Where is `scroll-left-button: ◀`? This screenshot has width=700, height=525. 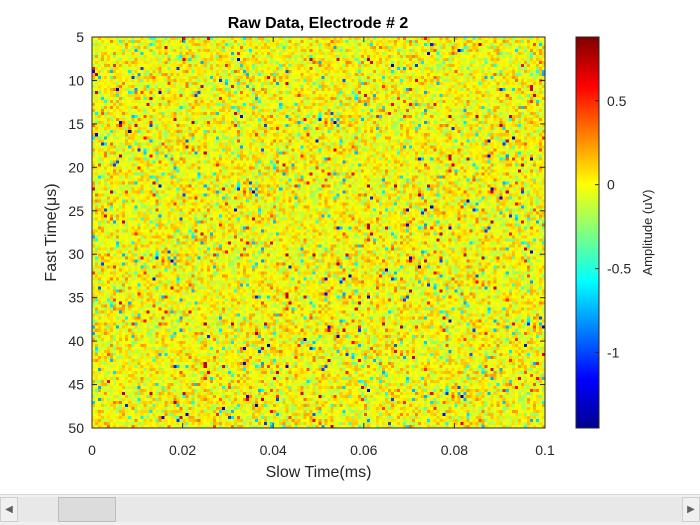 scroll-left-button: ◀ is located at coordinates (9, 509).